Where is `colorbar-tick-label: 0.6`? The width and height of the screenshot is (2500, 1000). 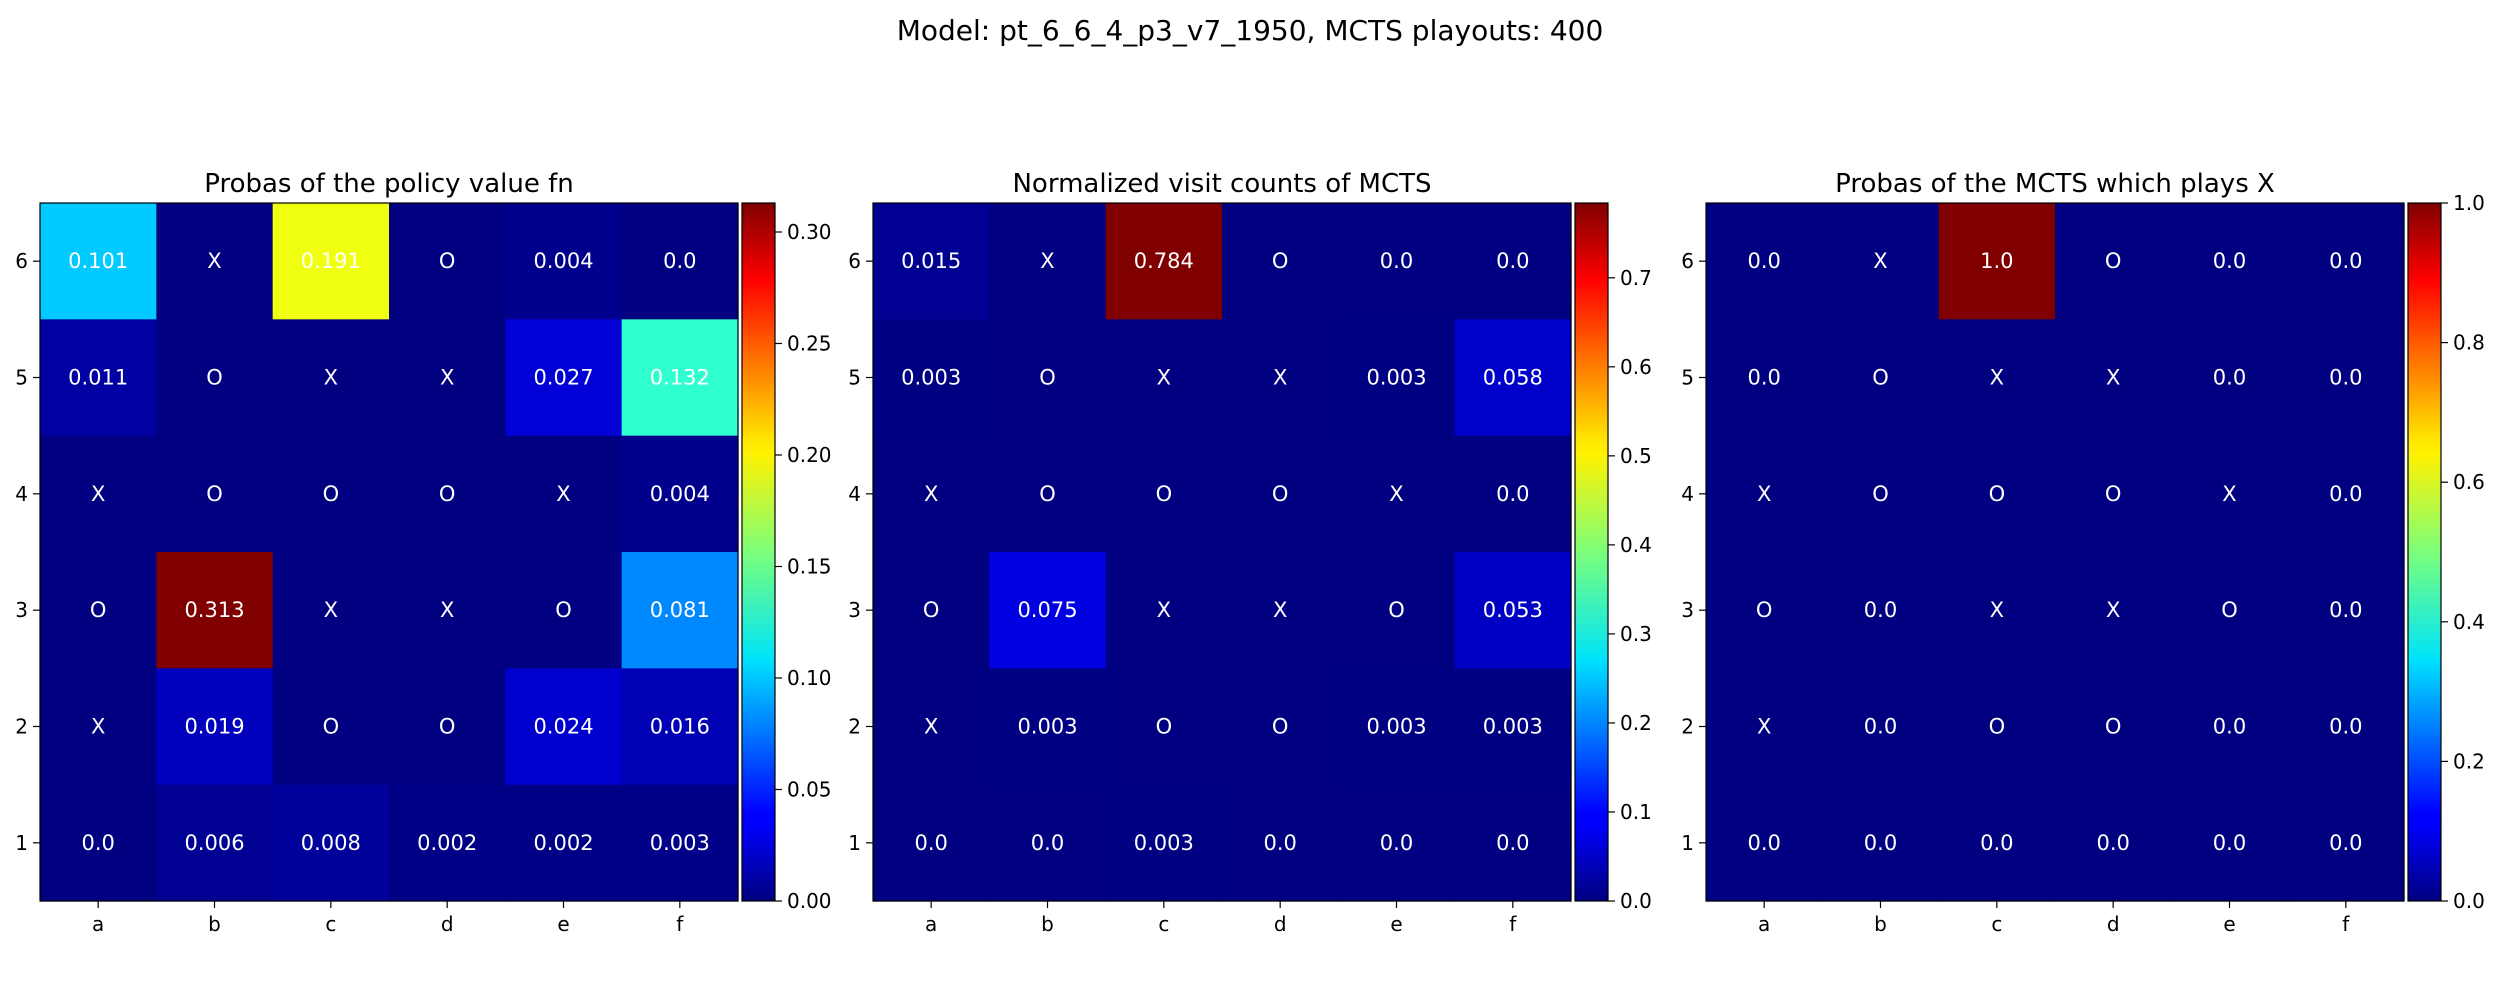 colorbar-tick-label: 0.6 is located at coordinates (1636, 367).